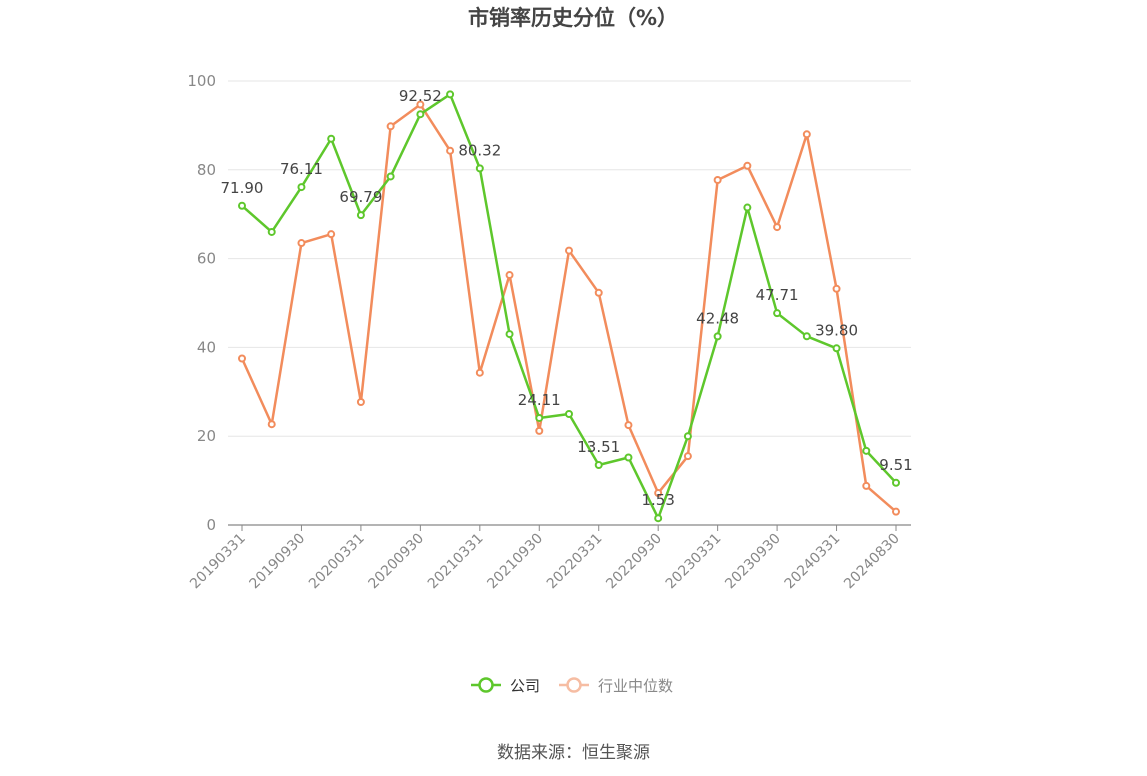 This screenshot has width=1147, height=776. What do you see at coordinates (694, 562) in the screenshot?
I see `x-tick-label: 20230331` at bounding box center [694, 562].